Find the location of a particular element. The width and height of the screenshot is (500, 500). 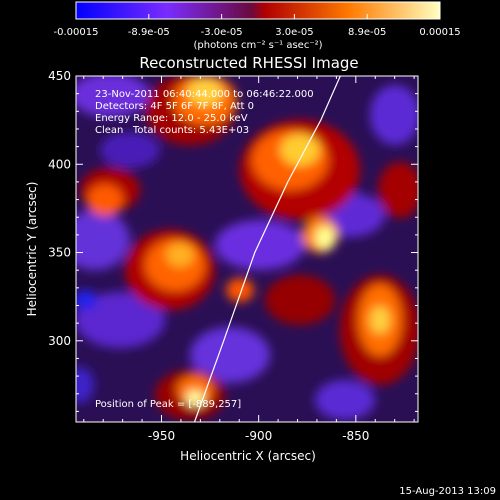

annotation-time-range: 23-Nov-2011 06:40:44.000 to 06:46:22.000 is located at coordinates (204, 94).